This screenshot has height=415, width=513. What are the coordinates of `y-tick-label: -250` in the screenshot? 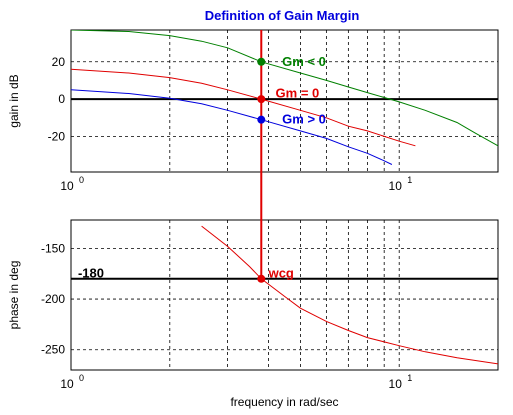 It's located at (53, 350).